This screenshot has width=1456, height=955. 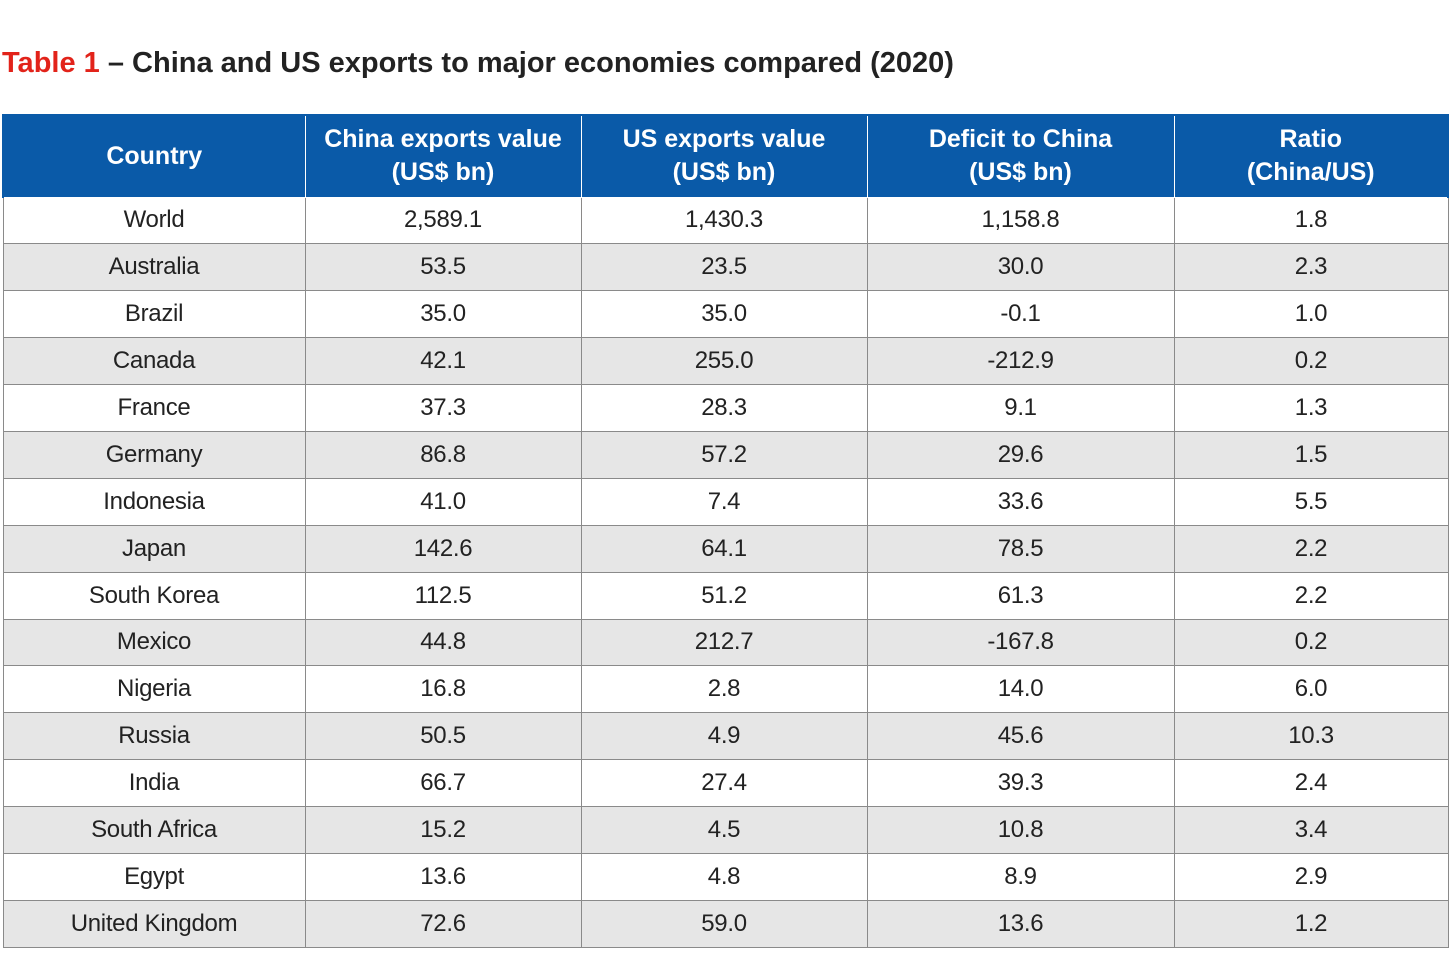 I want to click on table-row: Germany 86.8 57.2 29.6 1.5, so click(x=725, y=454).